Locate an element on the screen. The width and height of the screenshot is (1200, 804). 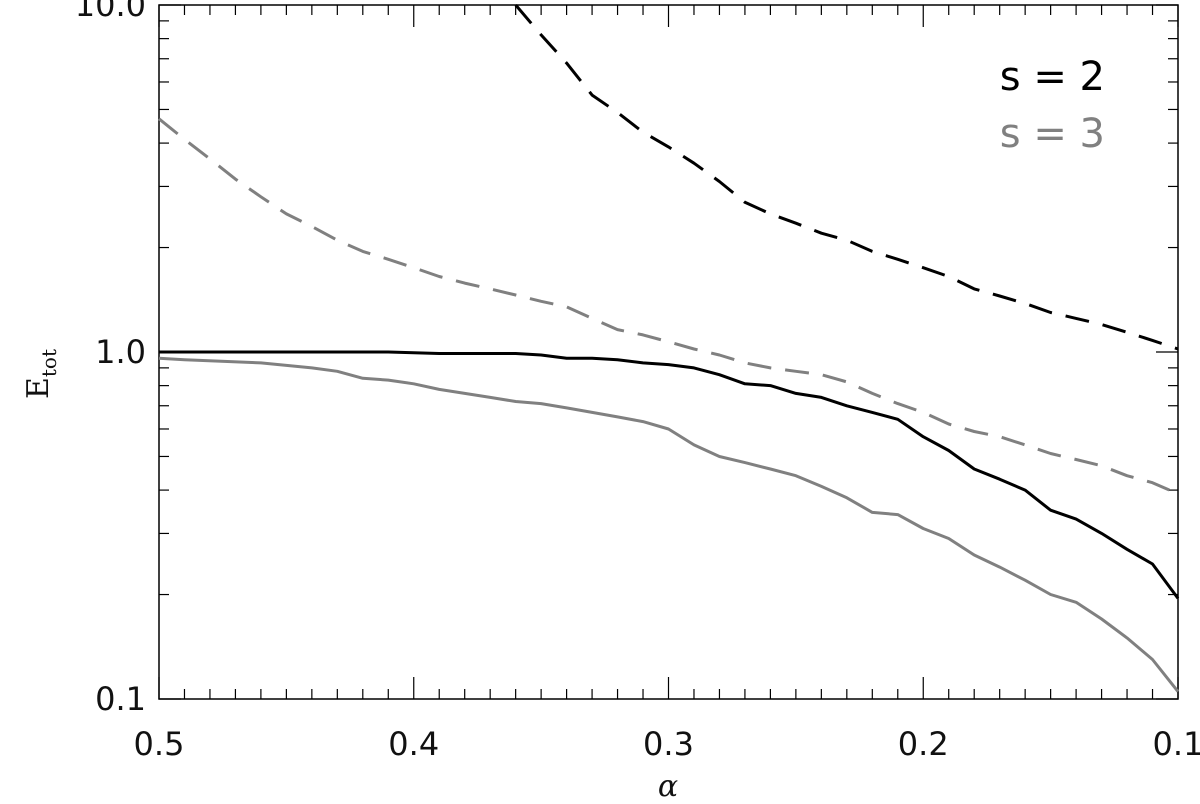
y-axis-label-main: E is located at coordinates (38, 388).